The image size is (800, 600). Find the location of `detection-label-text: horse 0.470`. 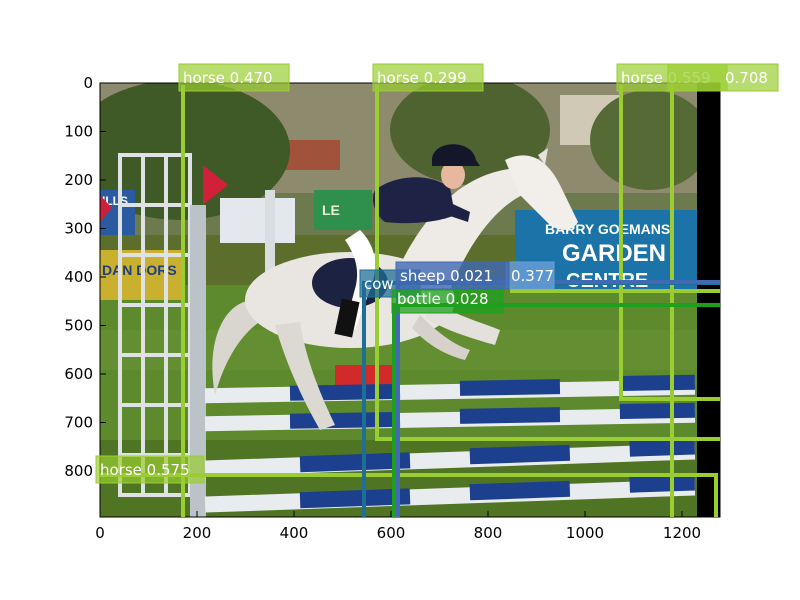

detection-label-text: horse 0.470 is located at coordinates (228, 78).